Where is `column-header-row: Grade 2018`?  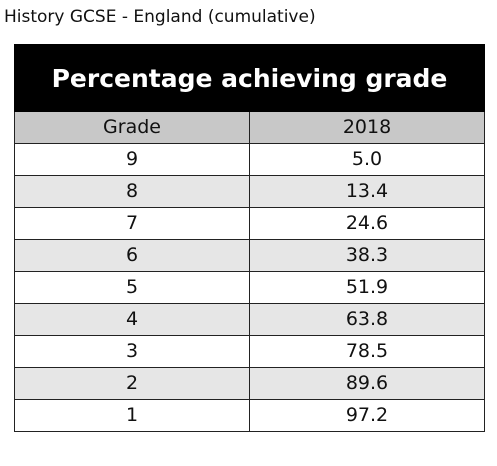 column-header-row: Grade 2018 is located at coordinates (249, 127).